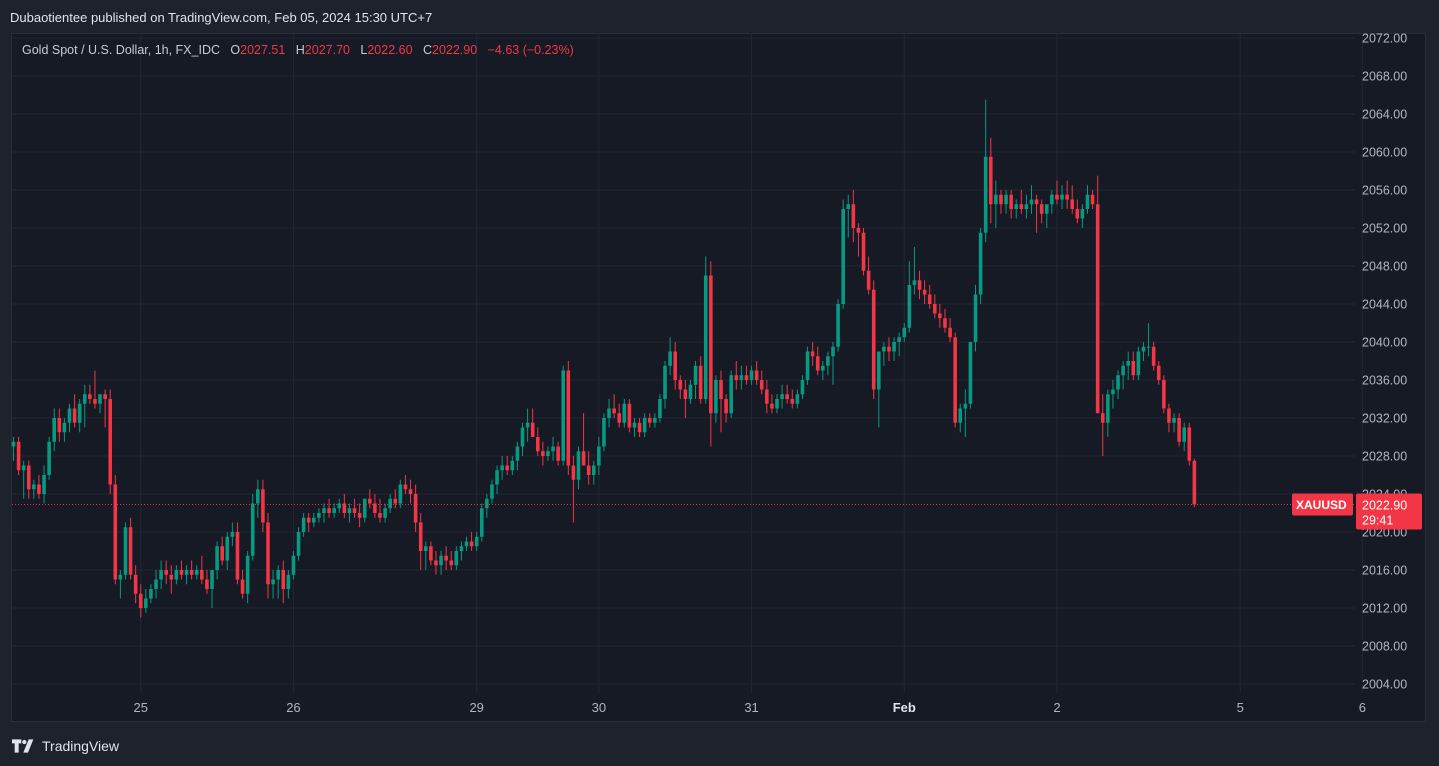 The height and width of the screenshot is (766, 1439). I want to click on time-tick-label: 31, so click(751, 707).